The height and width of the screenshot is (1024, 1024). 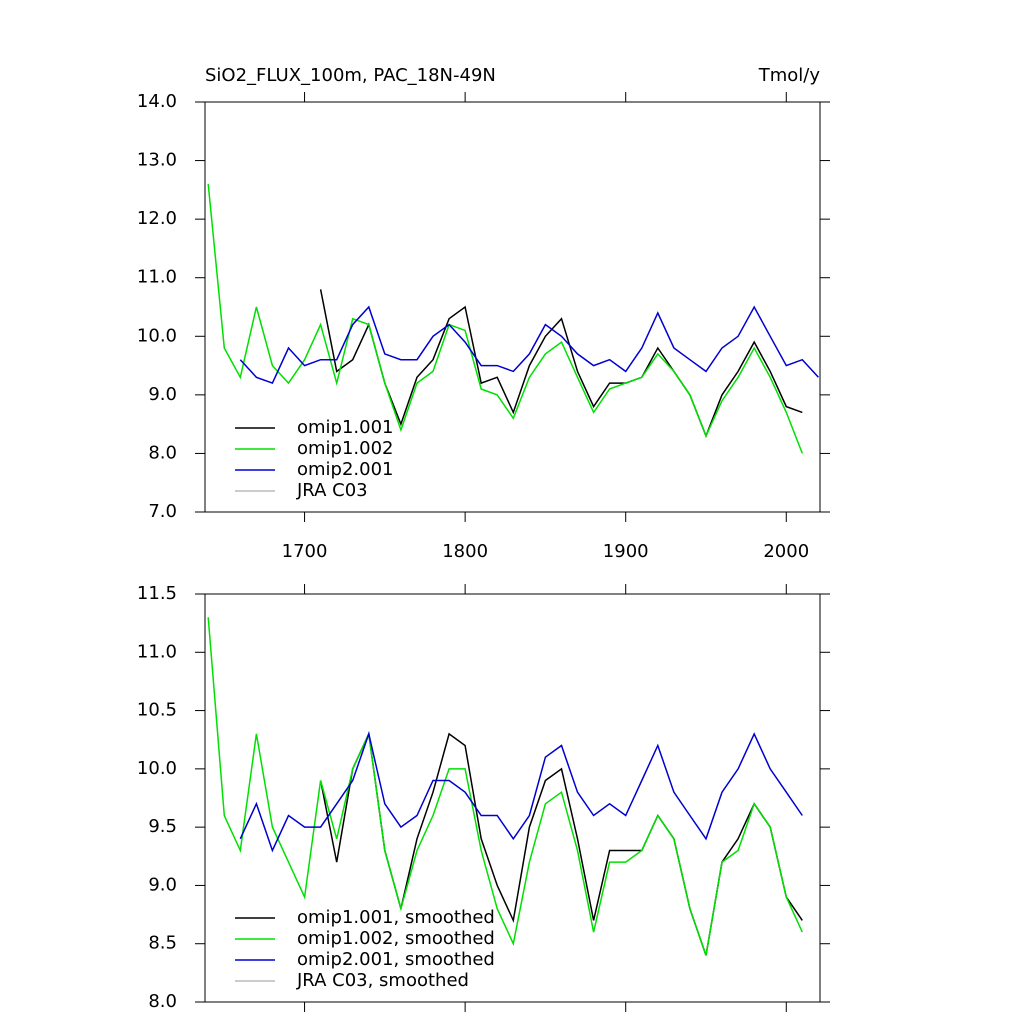 What do you see at coordinates (157, 218) in the screenshot?
I see `y-tick-label: 12.0` at bounding box center [157, 218].